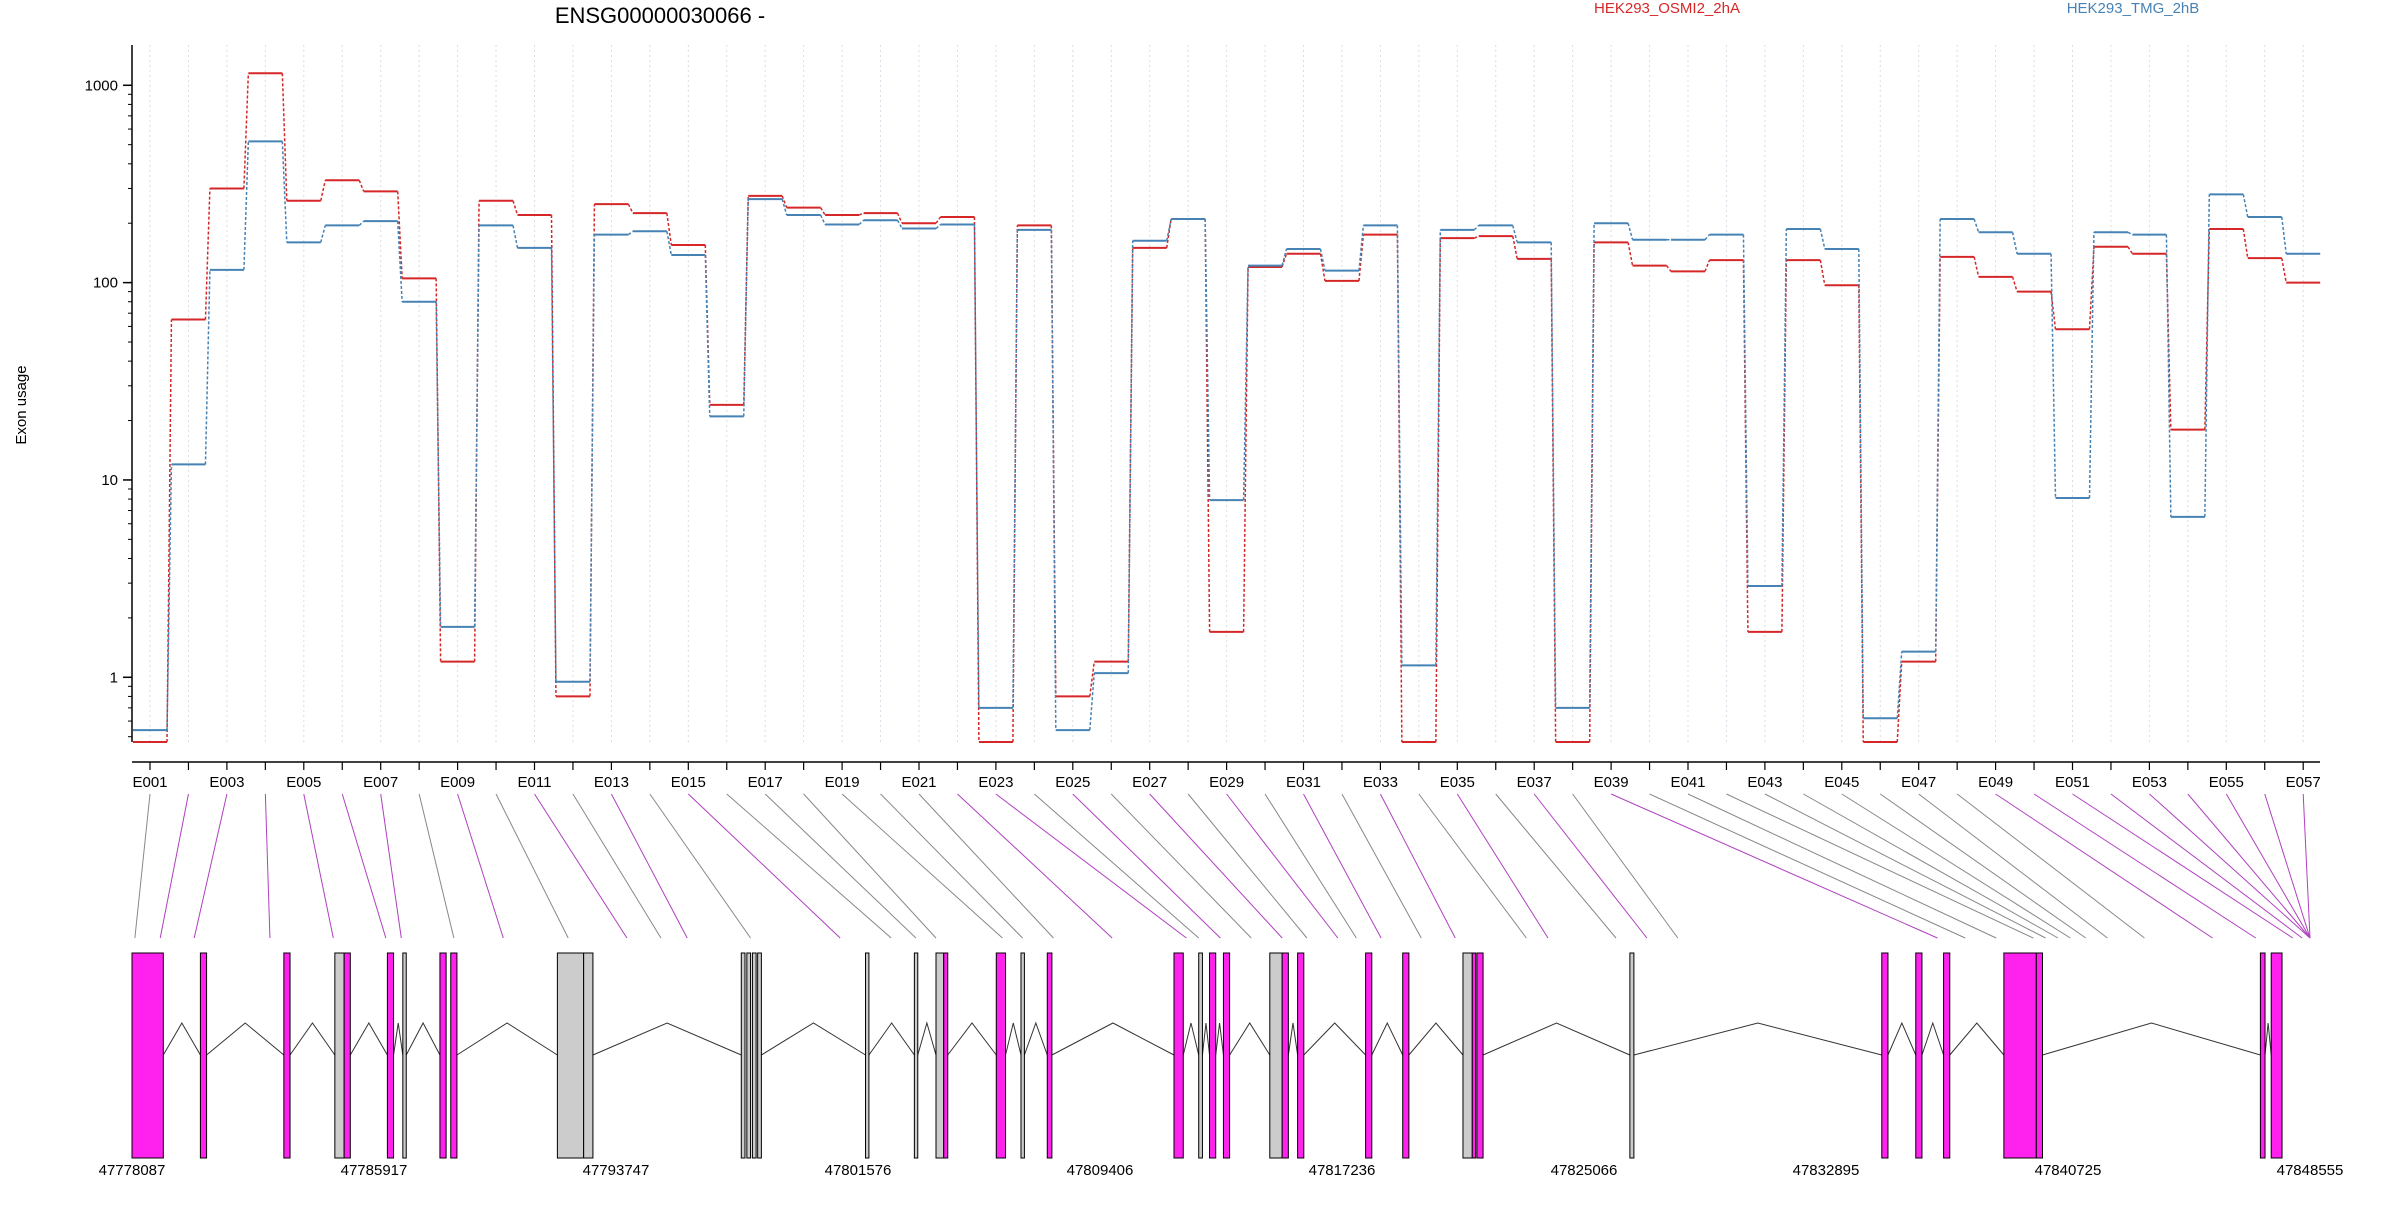 This screenshot has width=2400, height=1205. I want to click on x-tick-label: E025, so click(1072, 782).